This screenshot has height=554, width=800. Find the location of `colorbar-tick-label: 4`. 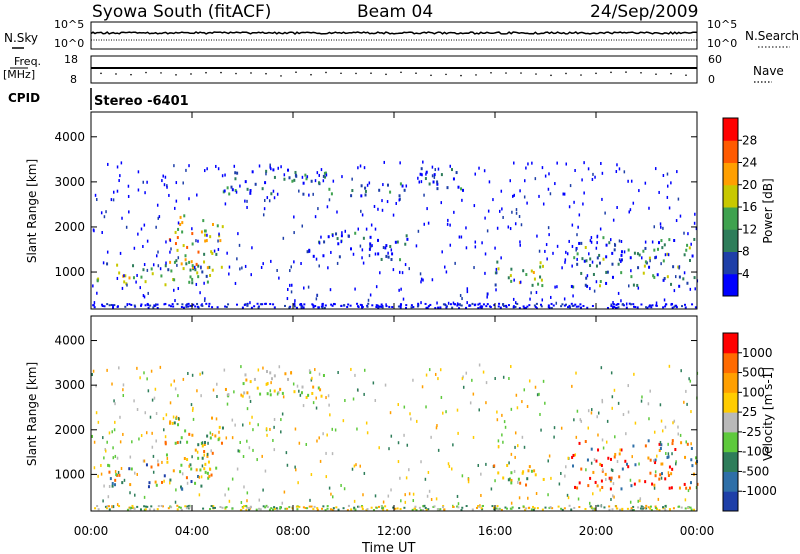

colorbar-tick-label: 4 is located at coordinates (746, 274).